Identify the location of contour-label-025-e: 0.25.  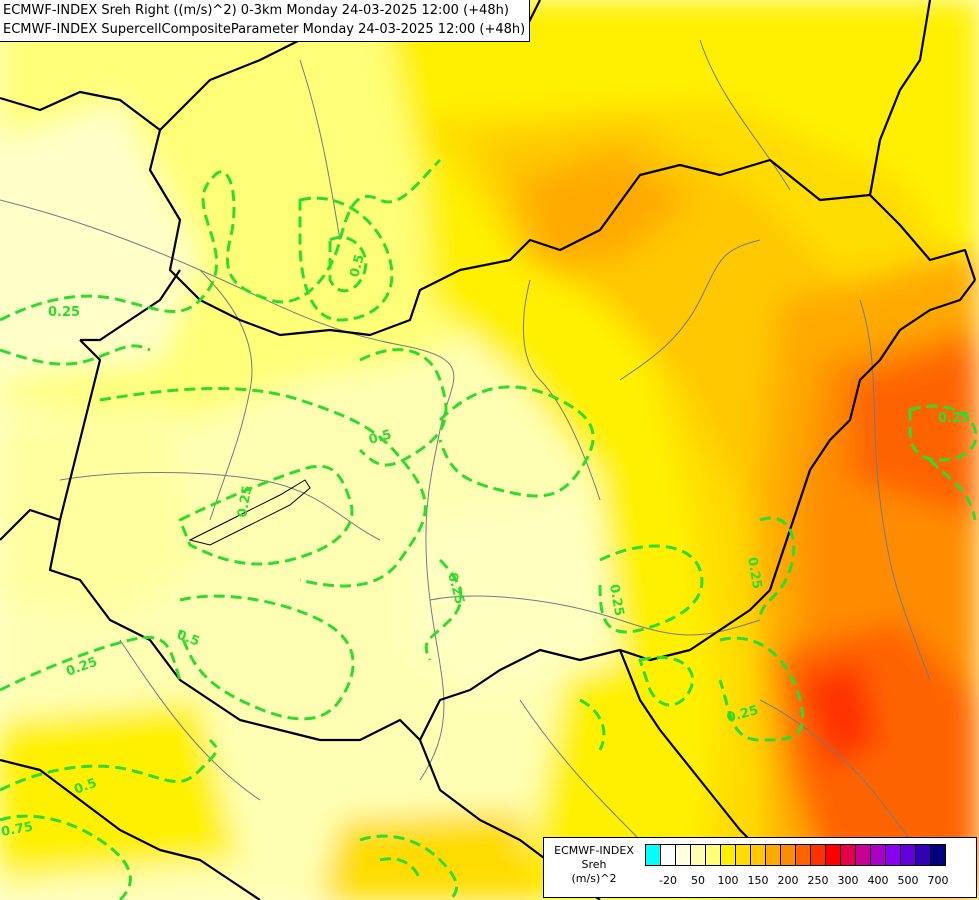
(754, 573).